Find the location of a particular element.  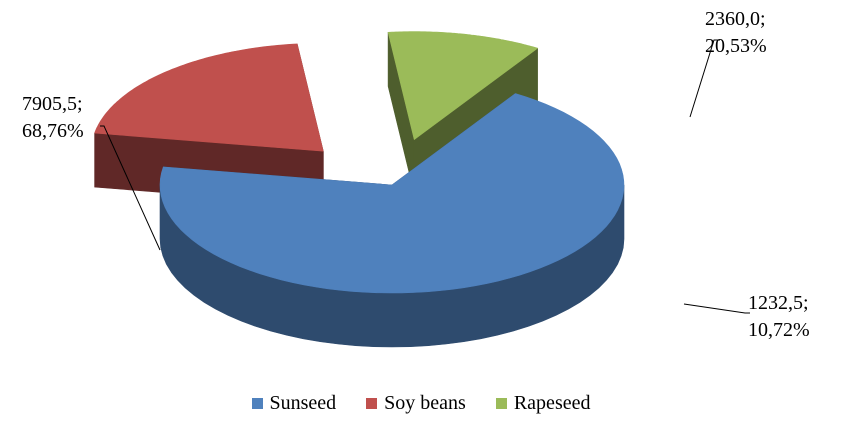

legend-swatch-rapeseed is located at coordinates (501, 403).